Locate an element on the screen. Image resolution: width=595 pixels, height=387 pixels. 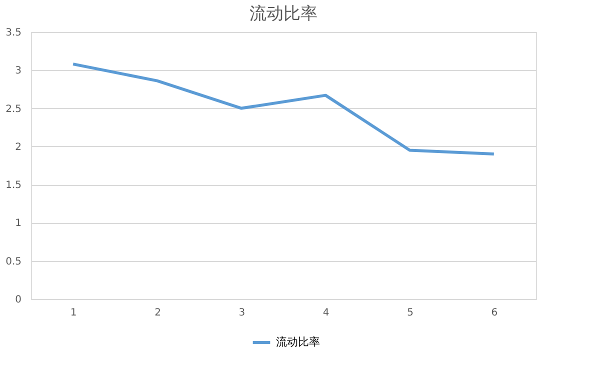
y-tick-label: 3.5 is located at coordinates (14, 33).